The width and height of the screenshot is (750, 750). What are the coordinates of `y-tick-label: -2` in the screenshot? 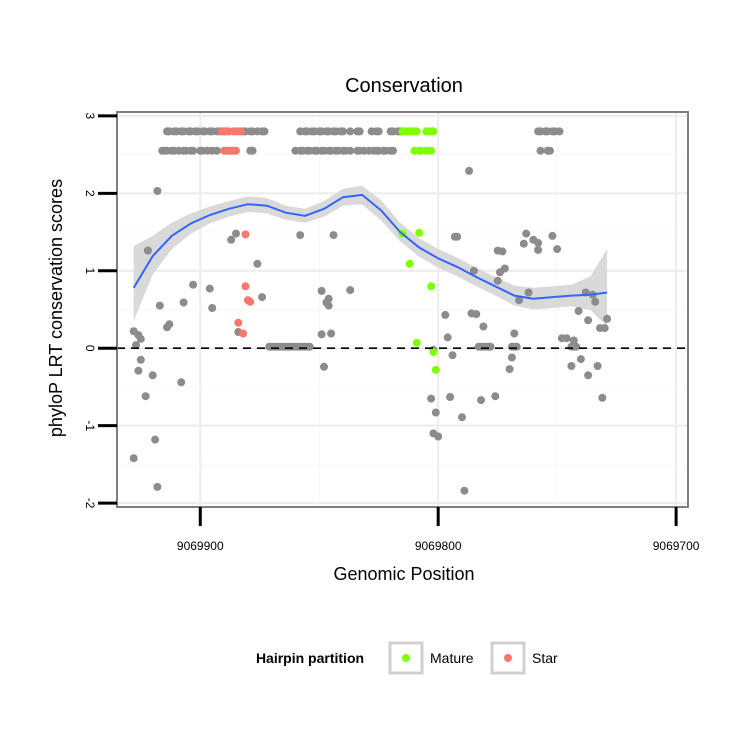 It's located at (90, 503).